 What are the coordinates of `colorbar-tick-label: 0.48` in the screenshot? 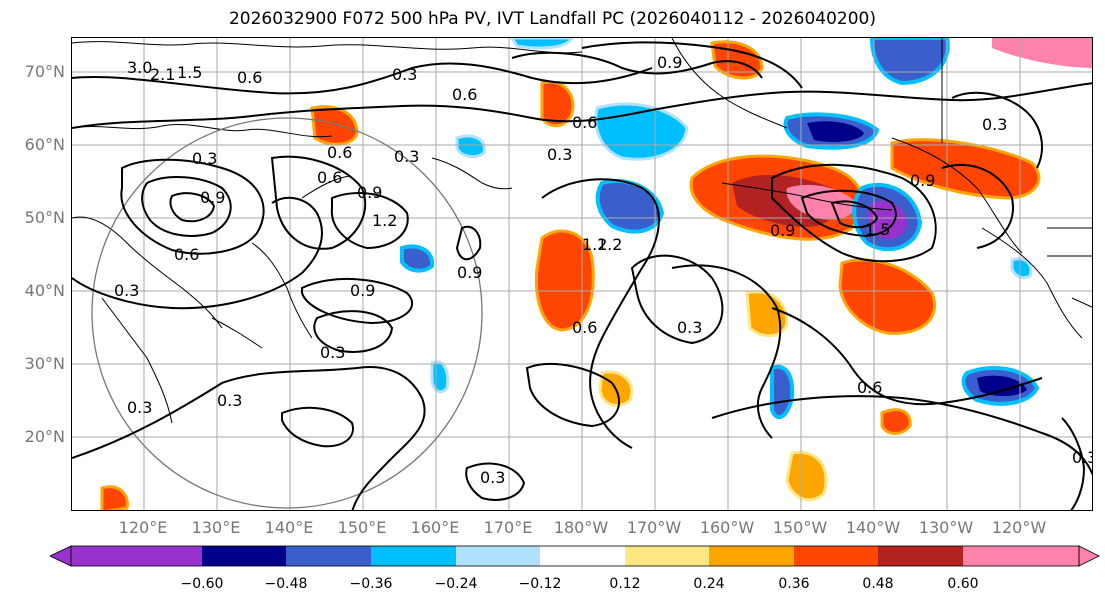 It's located at (878, 584).